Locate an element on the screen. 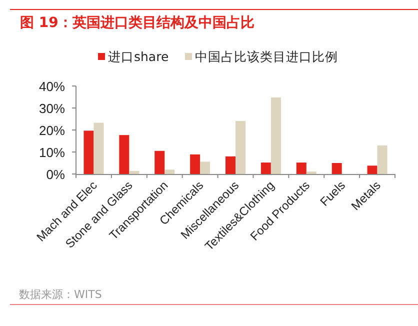  y-tick-label: 0% is located at coordinates (56, 174).